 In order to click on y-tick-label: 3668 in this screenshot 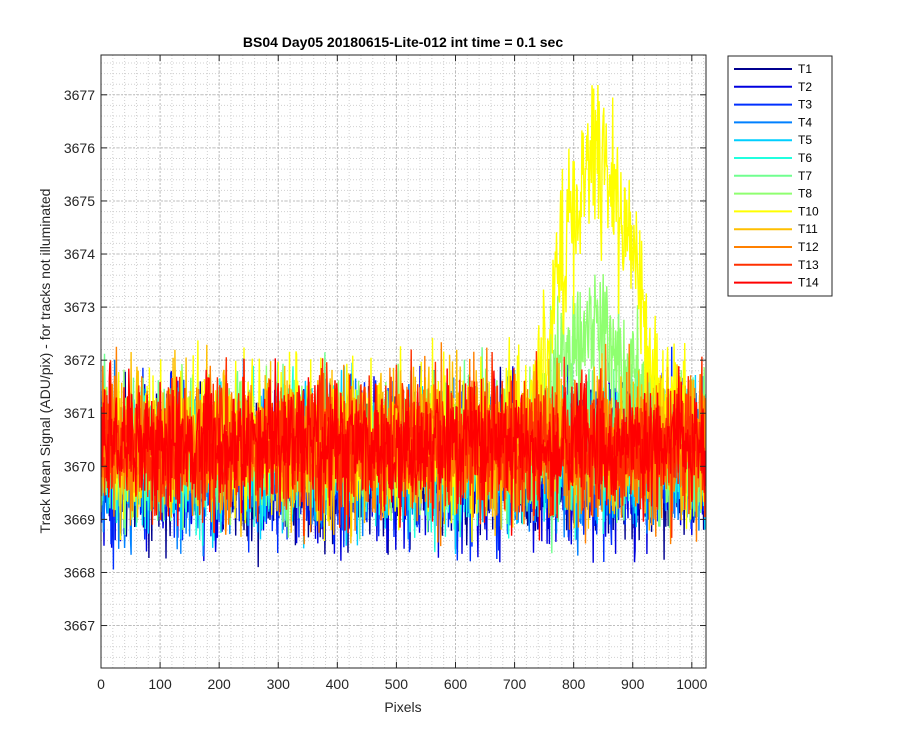, I will do `click(79, 572)`.